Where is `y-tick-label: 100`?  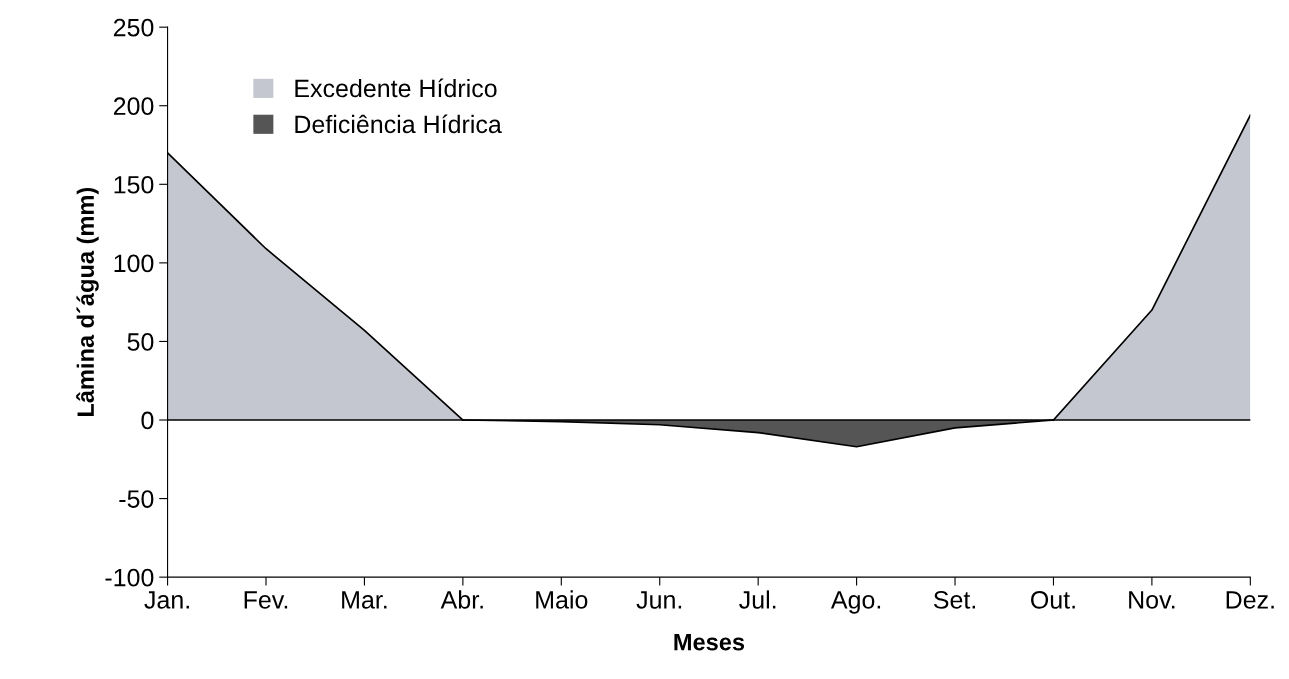
y-tick-label: 100 is located at coordinates (134, 263).